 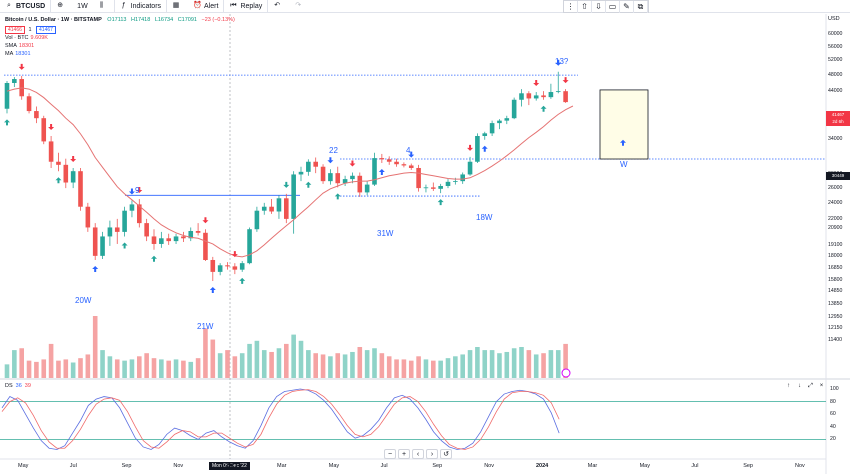 What do you see at coordinates (821, 386) in the screenshot?
I see `close-icon: ×` at bounding box center [821, 386].